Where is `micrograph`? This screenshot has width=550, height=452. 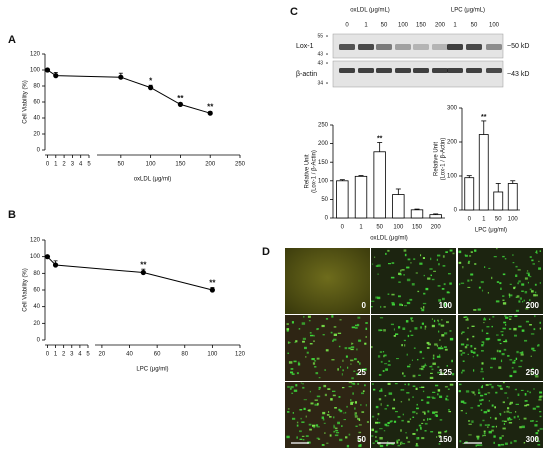 micrograph is located at coordinates (327, 281).